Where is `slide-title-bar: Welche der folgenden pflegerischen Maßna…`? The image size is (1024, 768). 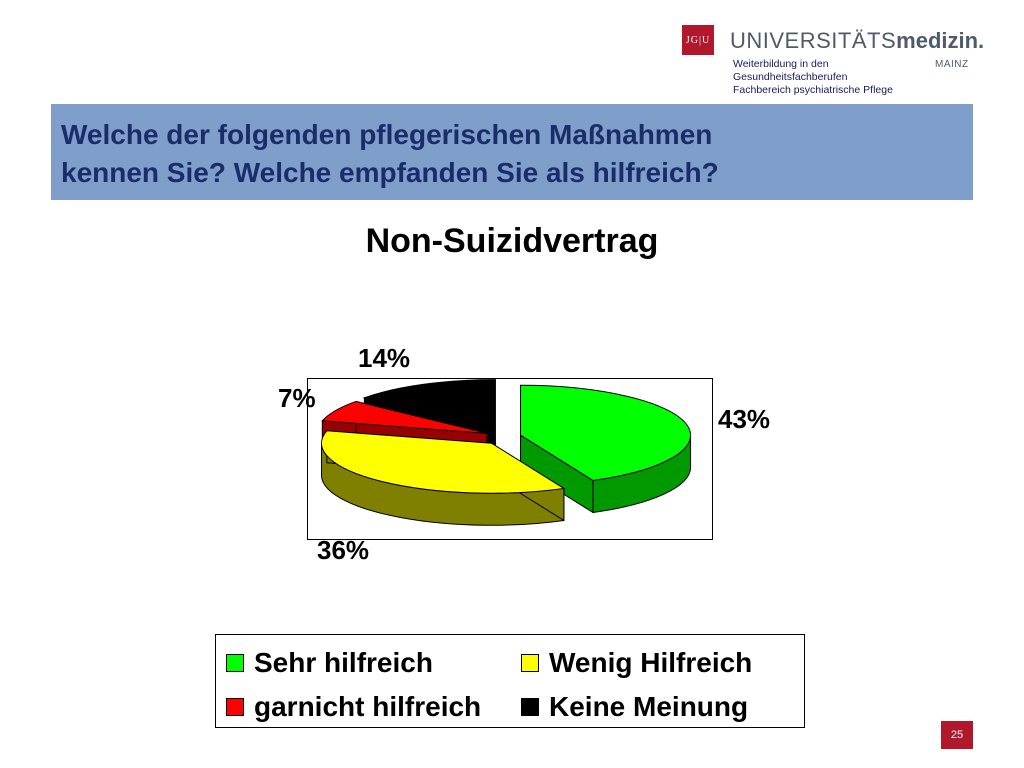 slide-title-bar: Welche der folgenden pflegerischen Maßna… is located at coordinates (512, 152).